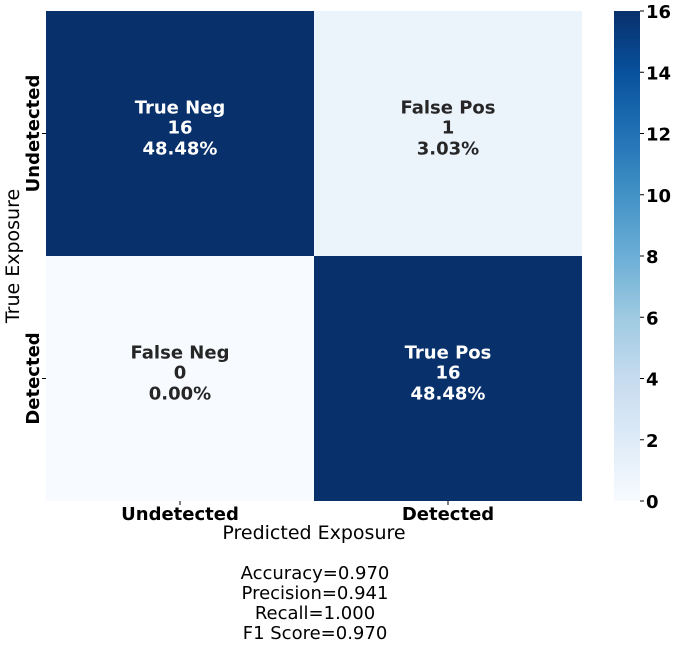  Describe the element at coordinates (448, 514) in the screenshot. I see `x-tick-label: Detected` at that location.